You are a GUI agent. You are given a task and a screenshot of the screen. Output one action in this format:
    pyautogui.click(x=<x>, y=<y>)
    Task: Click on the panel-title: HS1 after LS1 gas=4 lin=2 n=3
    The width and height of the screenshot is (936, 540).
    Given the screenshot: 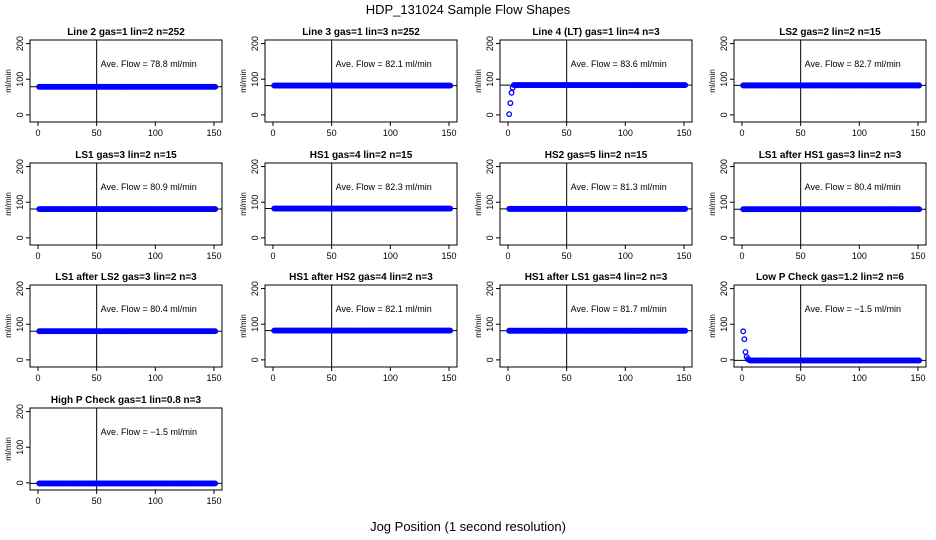 What is the action you would take?
    pyautogui.click(x=596, y=277)
    